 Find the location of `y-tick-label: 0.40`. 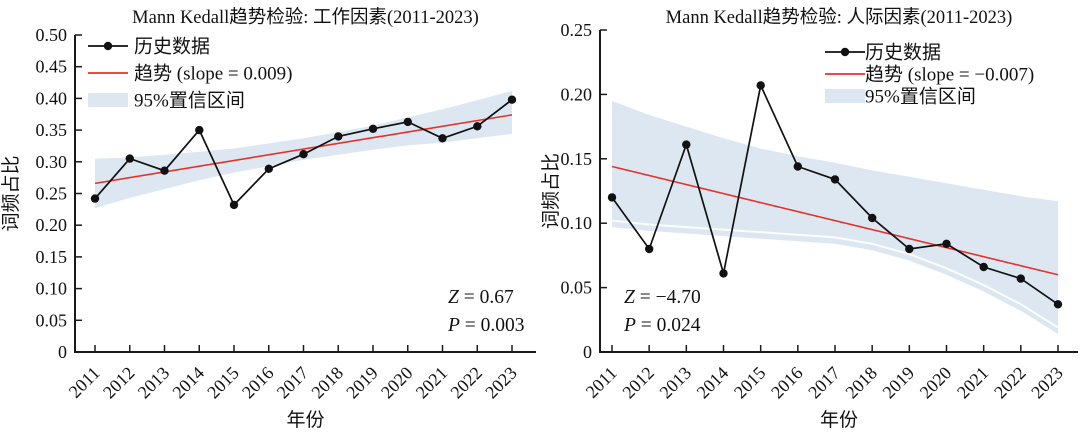

y-tick-label: 0.40 is located at coordinates (52, 98).